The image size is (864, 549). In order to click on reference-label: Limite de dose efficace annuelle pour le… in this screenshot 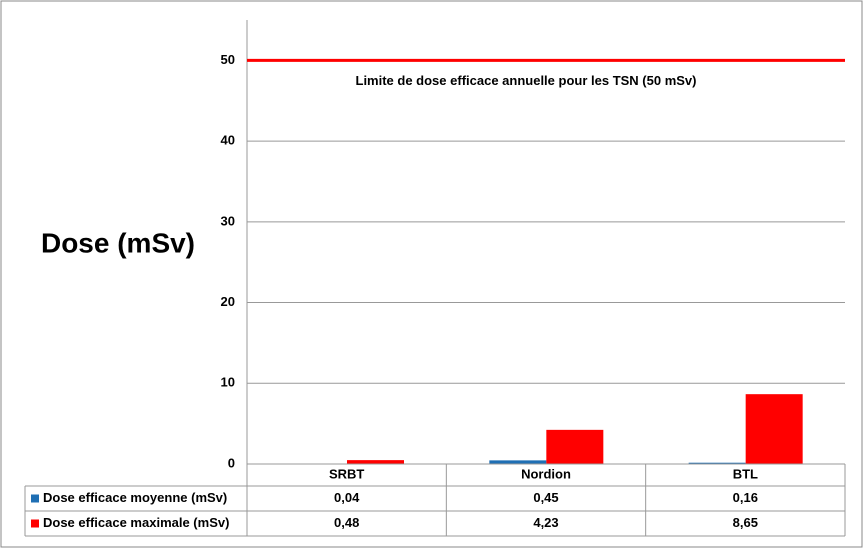, I will do `click(526, 80)`.